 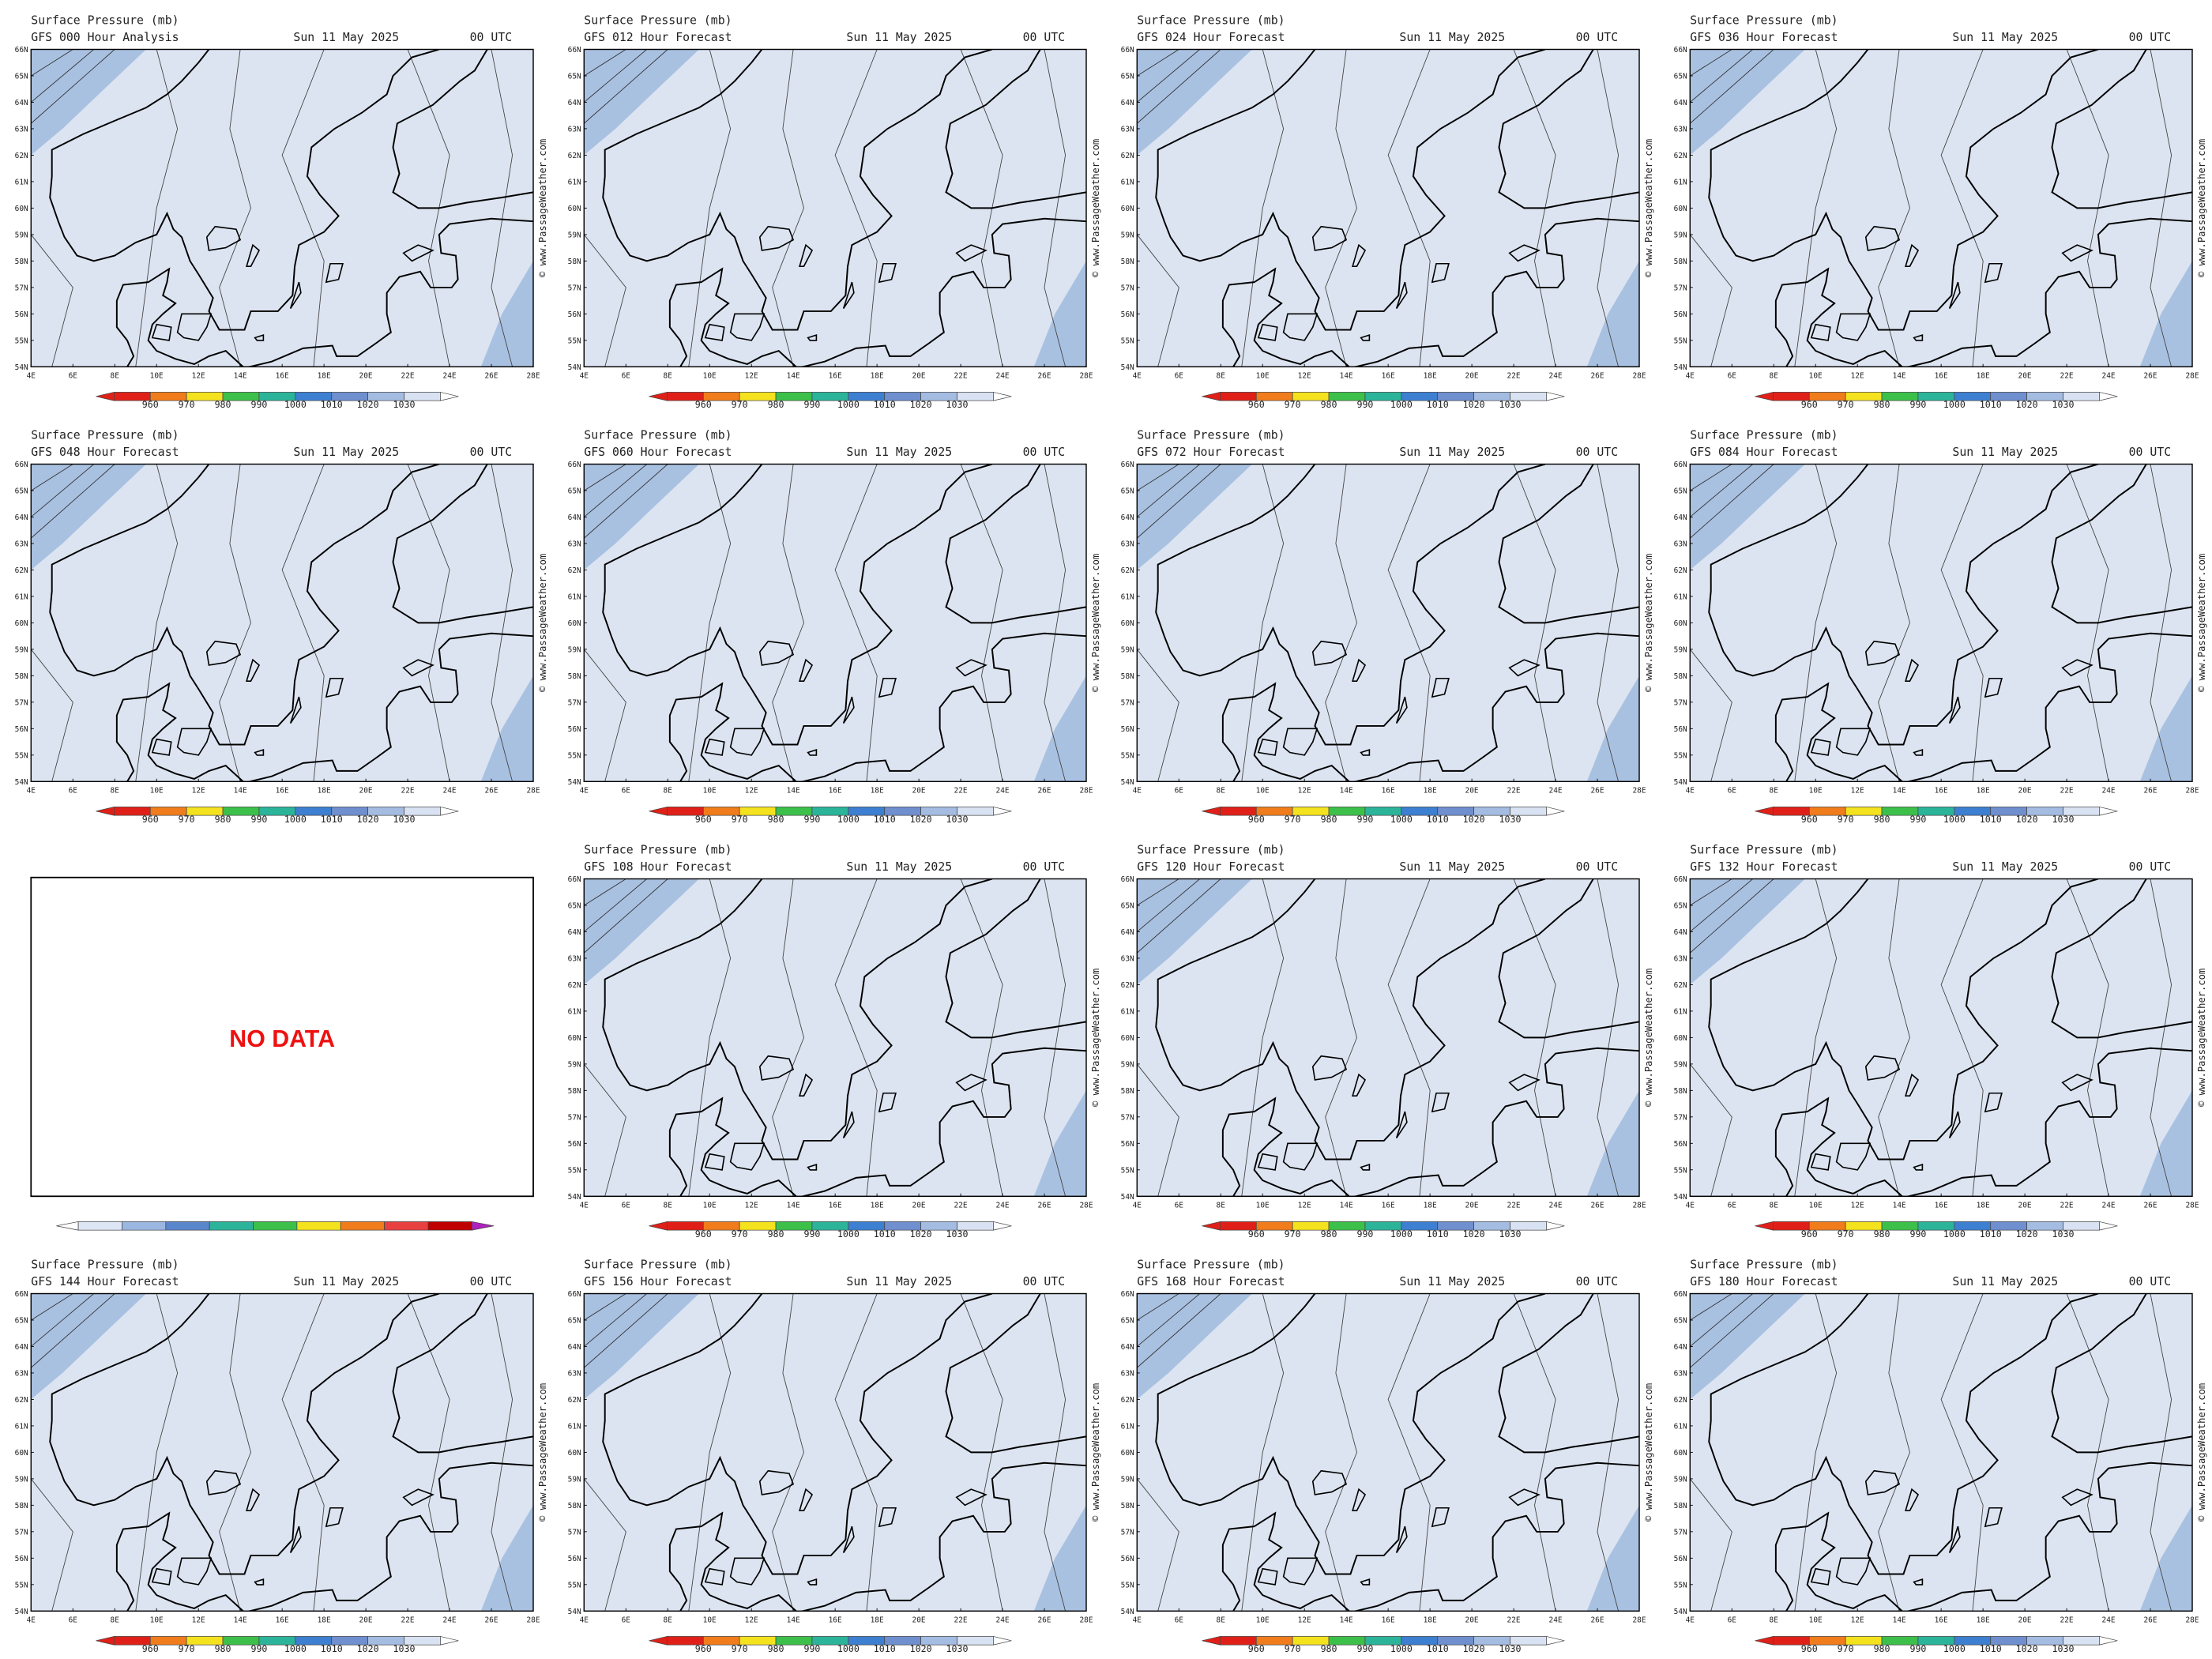 What do you see at coordinates (1431, 1206) in the screenshot?
I see `longitude-label: 18E` at bounding box center [1431, 1206].